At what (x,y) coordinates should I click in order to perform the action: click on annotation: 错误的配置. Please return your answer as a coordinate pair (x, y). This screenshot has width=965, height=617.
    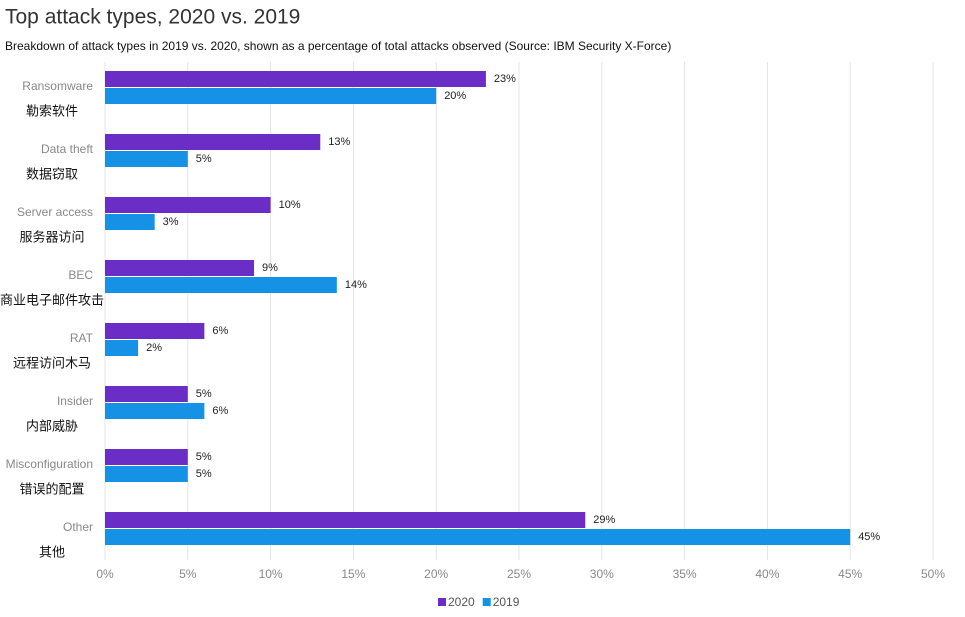
    Looking at the image, I should click on (51, 488).